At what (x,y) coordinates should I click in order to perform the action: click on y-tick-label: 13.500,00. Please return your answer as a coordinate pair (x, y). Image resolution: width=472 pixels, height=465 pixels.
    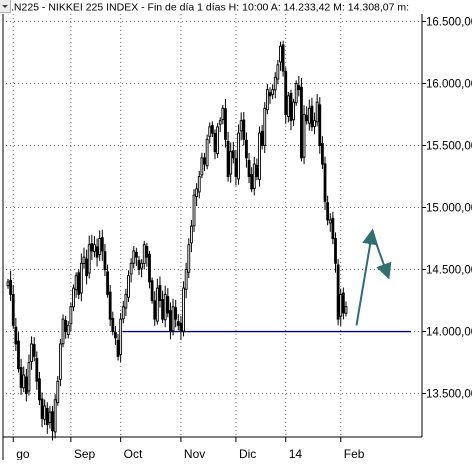
    Looking at the image, I should click on (449, 395).